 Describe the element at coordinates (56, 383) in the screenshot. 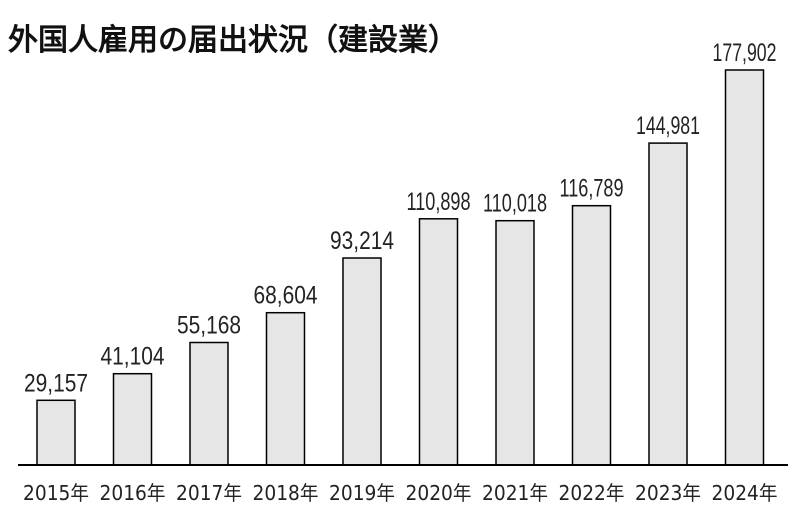

I see `value-label: 29,157` at that location.